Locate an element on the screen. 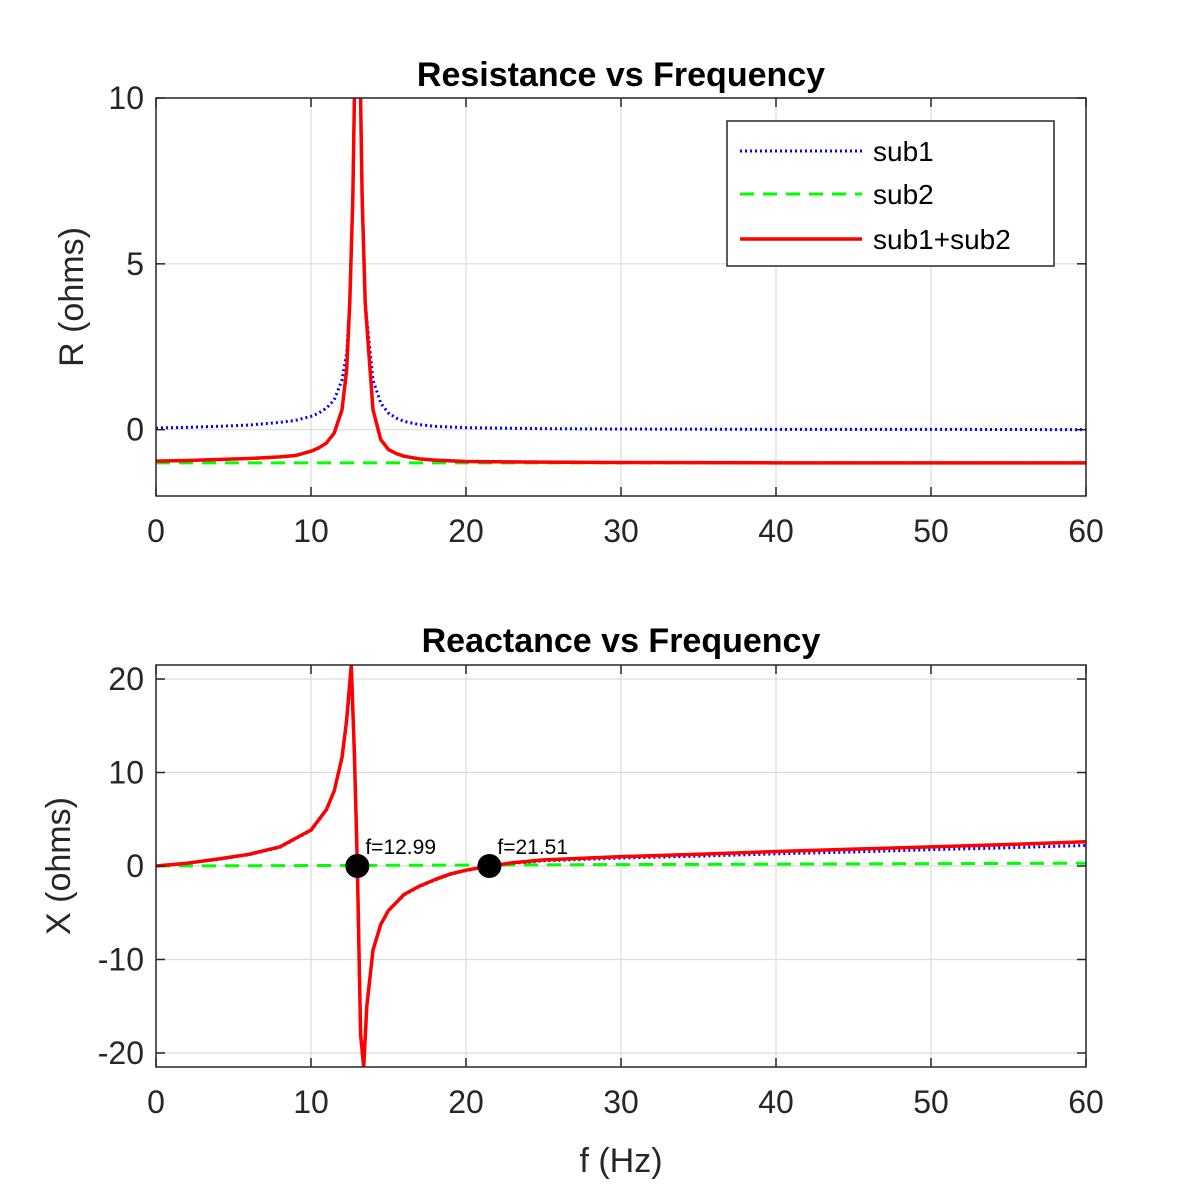 The height and width of the screenshot is (1200, 1200). reactance-series-sub2 is located at coordinates (621, 864).